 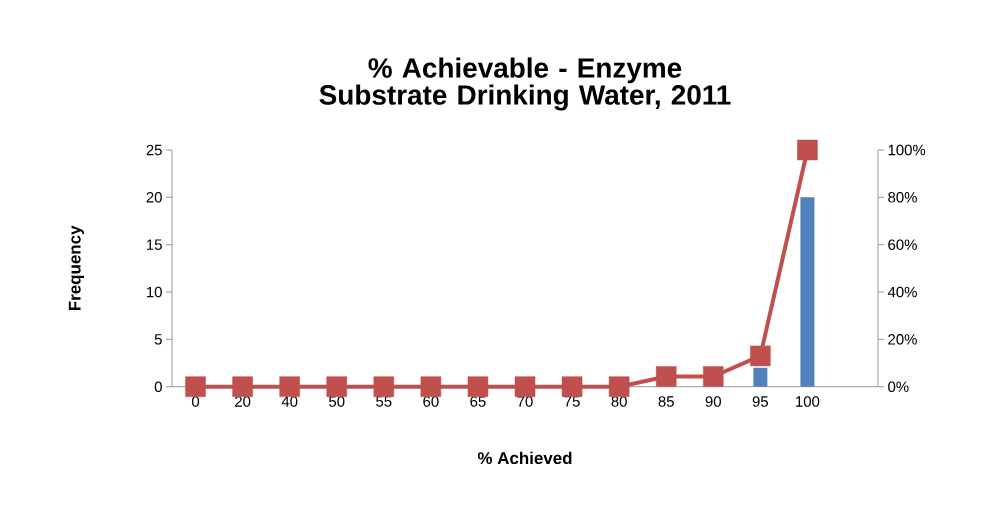 What do you see at coordinates (525, 84) in the screenshot?
I see `chart-title: % Achievable - Enzyme Substrate Drinking Water, 2011` at bounding box center [525, 84].